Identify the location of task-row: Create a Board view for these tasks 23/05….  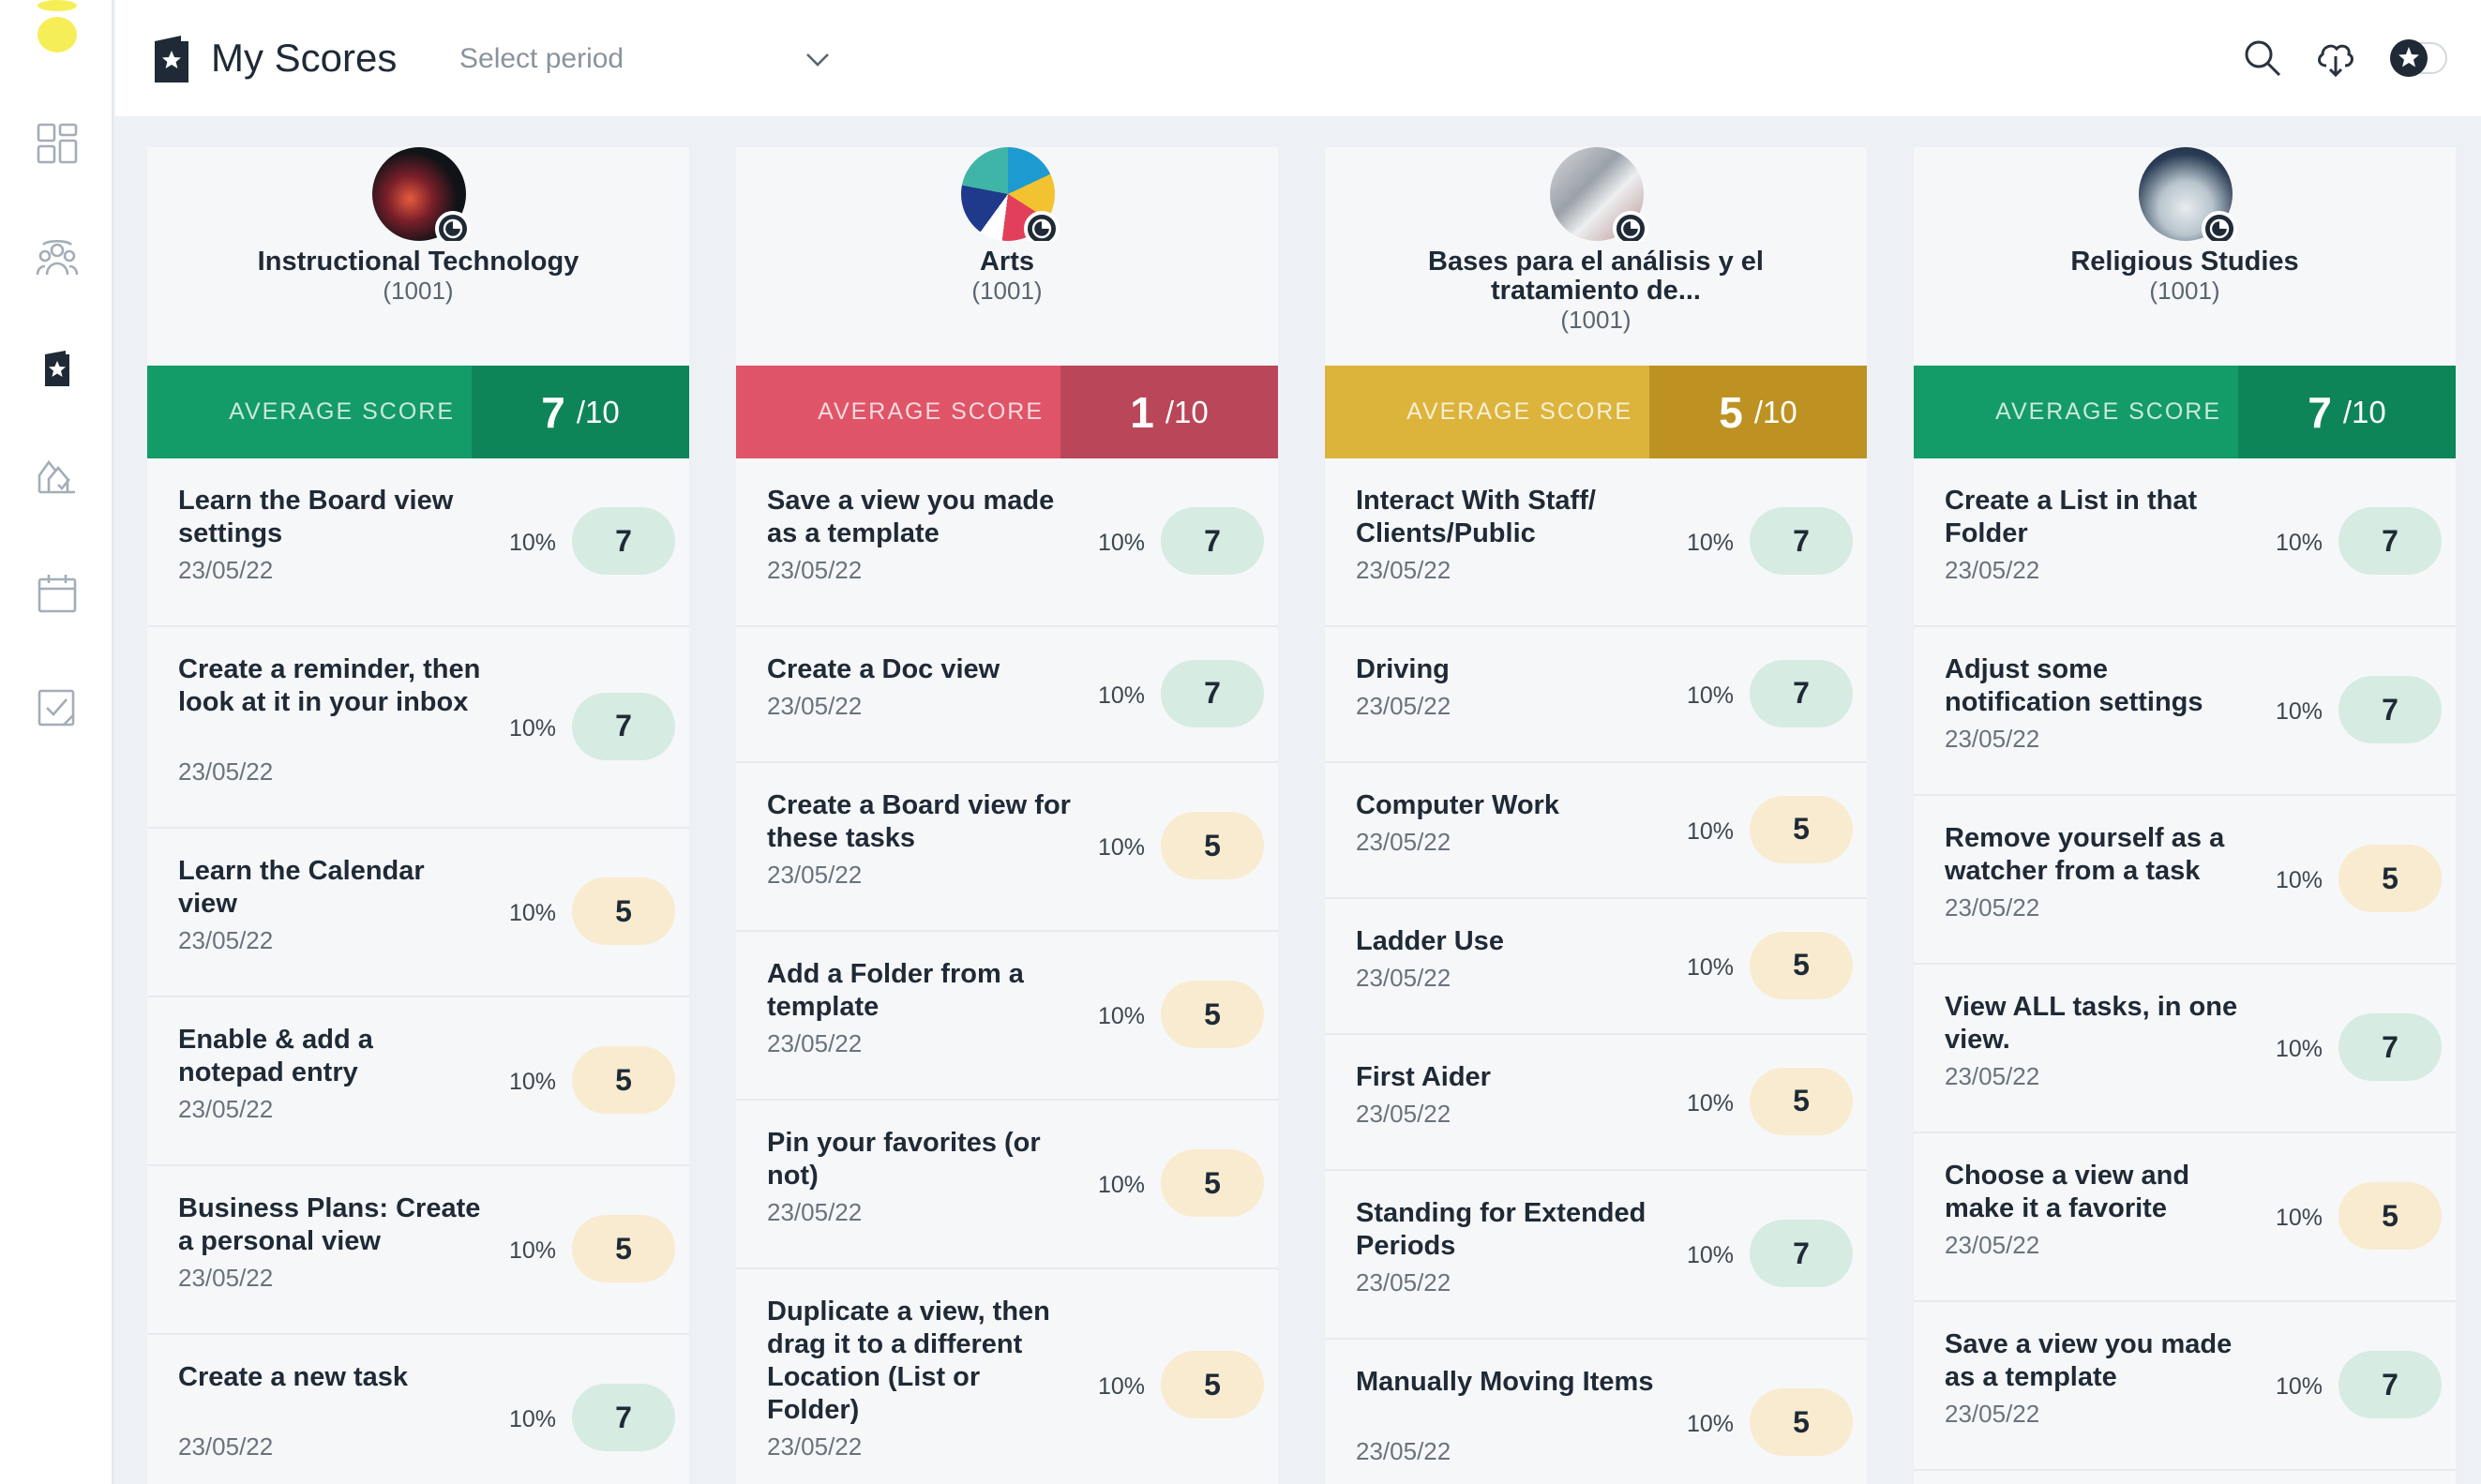
(1007, 847).